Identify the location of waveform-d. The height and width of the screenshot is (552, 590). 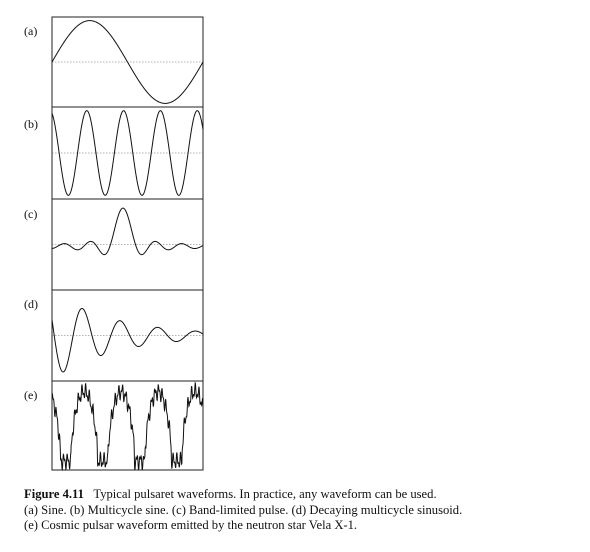
(127, 340).